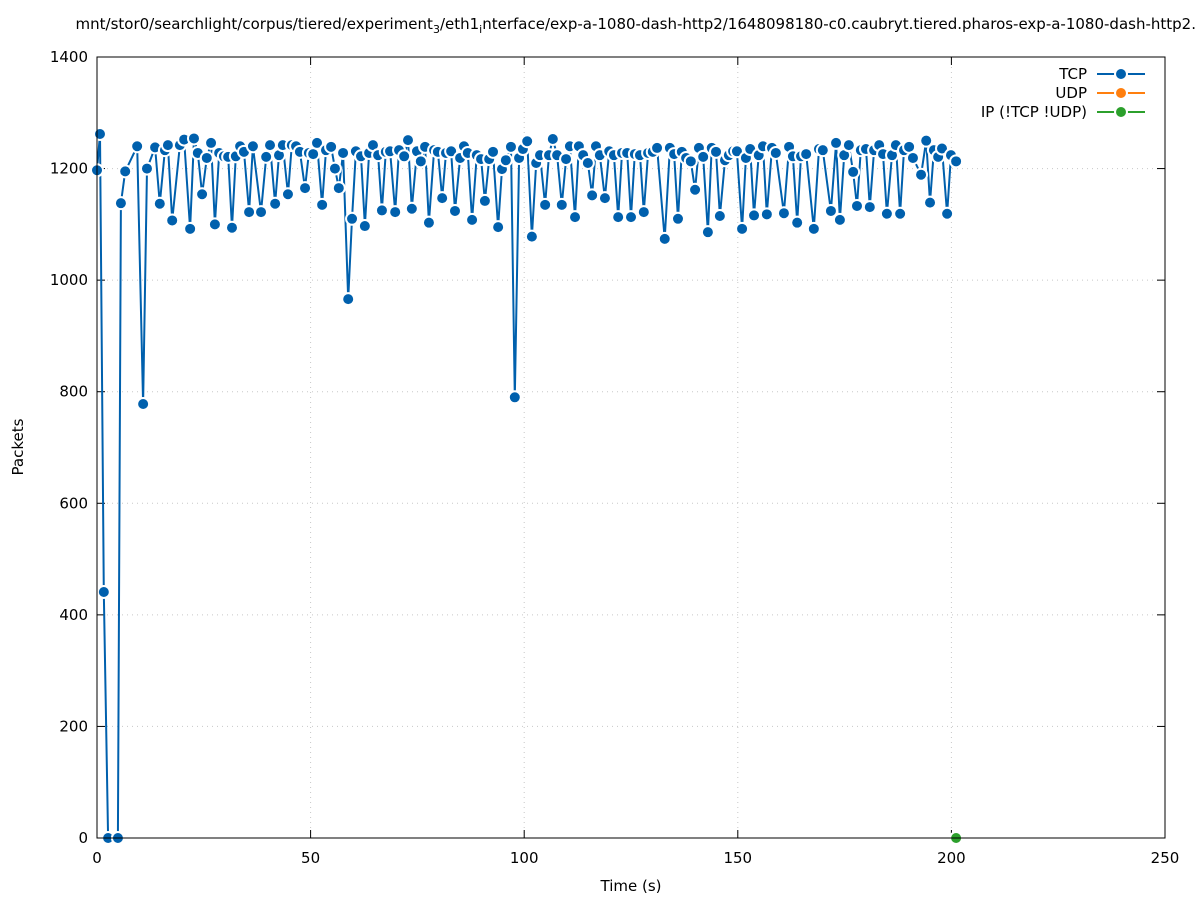 This screenshot has height=900, width=1197. I want to click on y-tick-label: 200, so click(73, 726).